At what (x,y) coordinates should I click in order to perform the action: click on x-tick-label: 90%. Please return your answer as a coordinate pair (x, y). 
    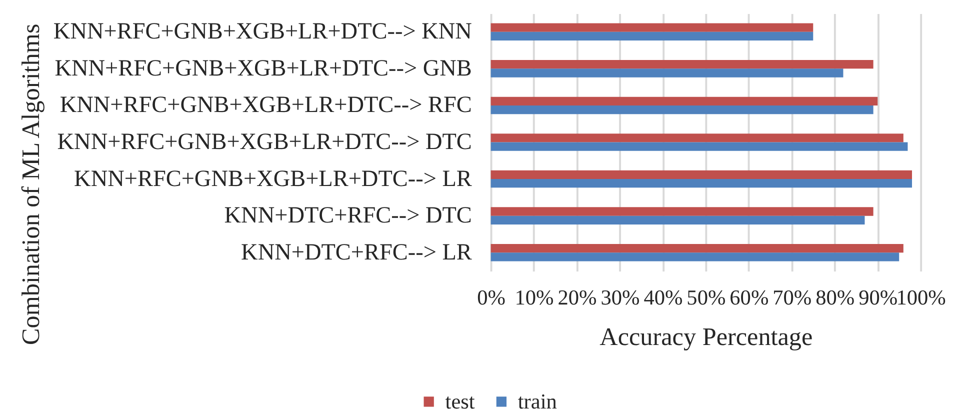
    Looking at the image, I should click on (878, 297).